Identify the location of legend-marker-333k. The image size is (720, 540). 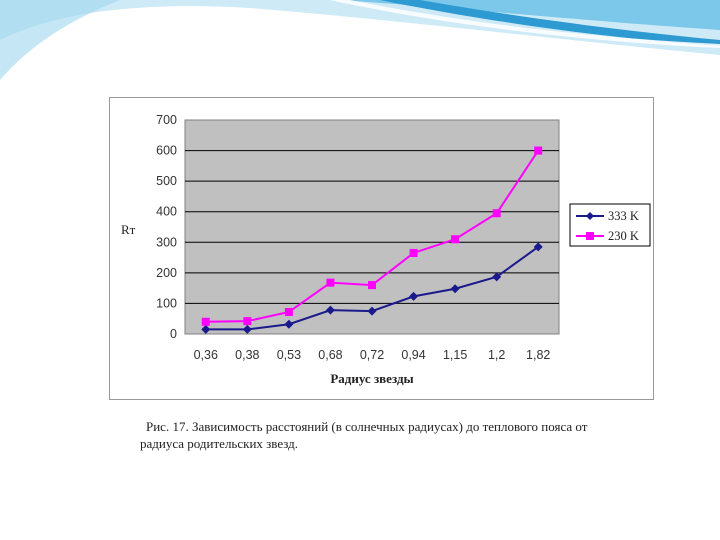
(590, 216).